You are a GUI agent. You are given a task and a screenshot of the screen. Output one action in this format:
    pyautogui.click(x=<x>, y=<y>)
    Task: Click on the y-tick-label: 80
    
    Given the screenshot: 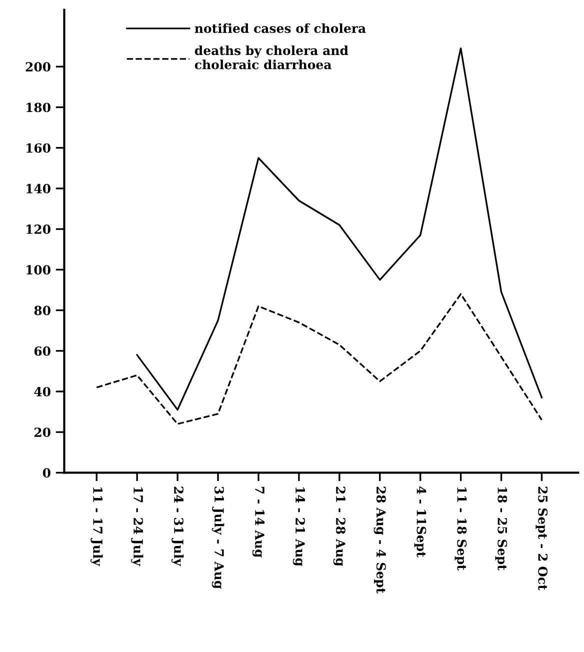 What is the action you would take?
    pyautogui.click(x=42, y=311)
    